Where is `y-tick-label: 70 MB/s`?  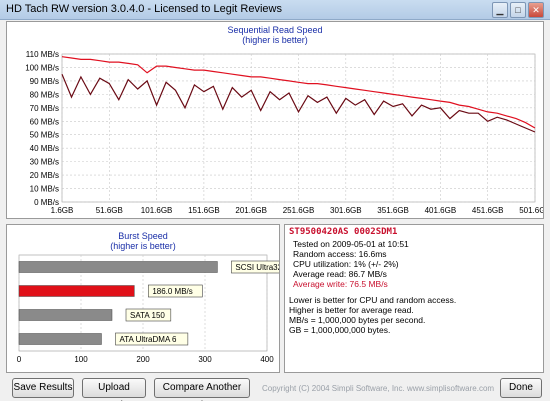
y-tick-label: 70 MB/s is located at coordinates (44, 108).